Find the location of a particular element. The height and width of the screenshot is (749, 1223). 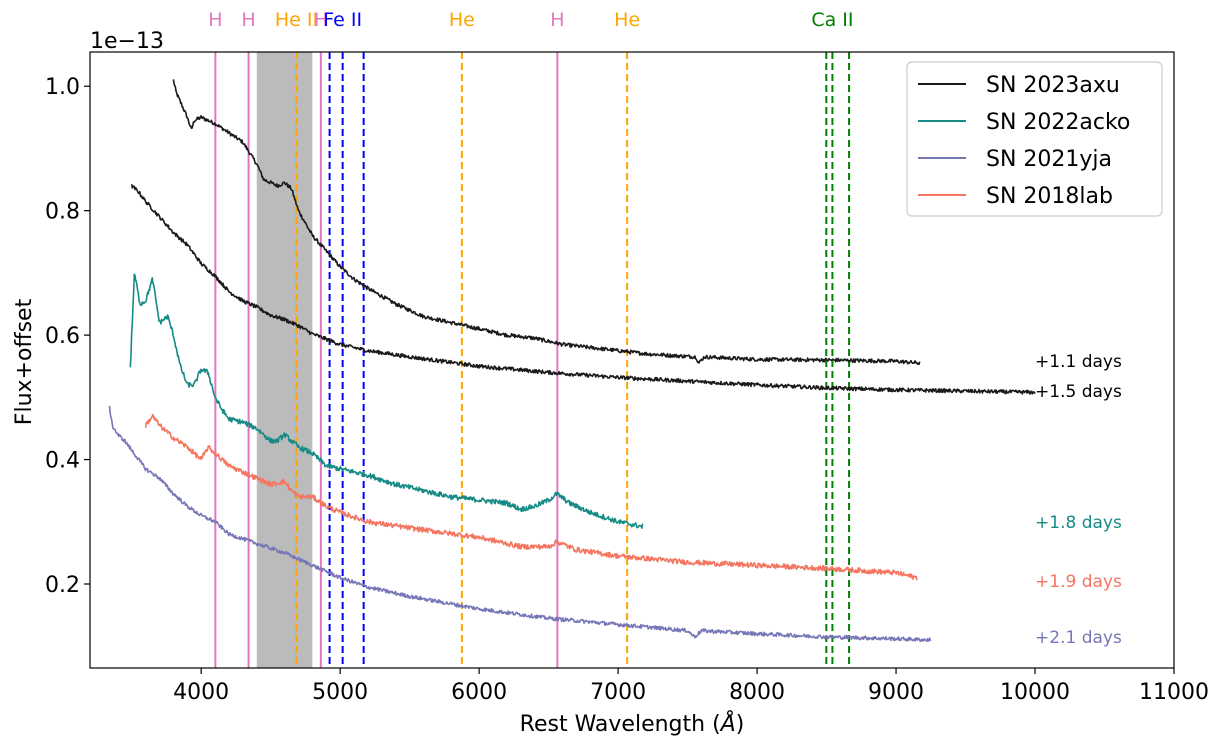

x-tick-label: 9000 is located at coordinates (896, 692).